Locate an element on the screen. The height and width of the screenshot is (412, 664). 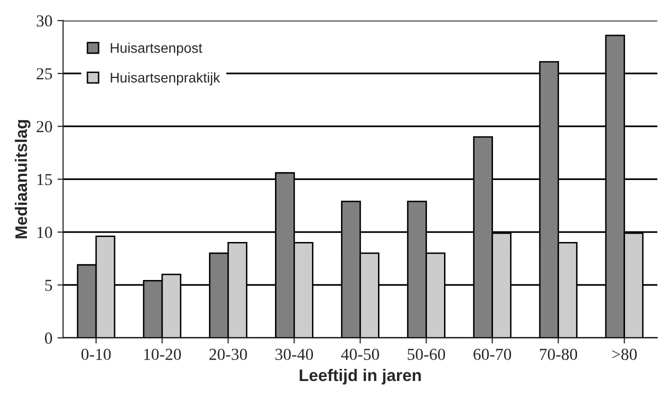
x-tick-label: 30-40 is located at coordinates (294, 354).